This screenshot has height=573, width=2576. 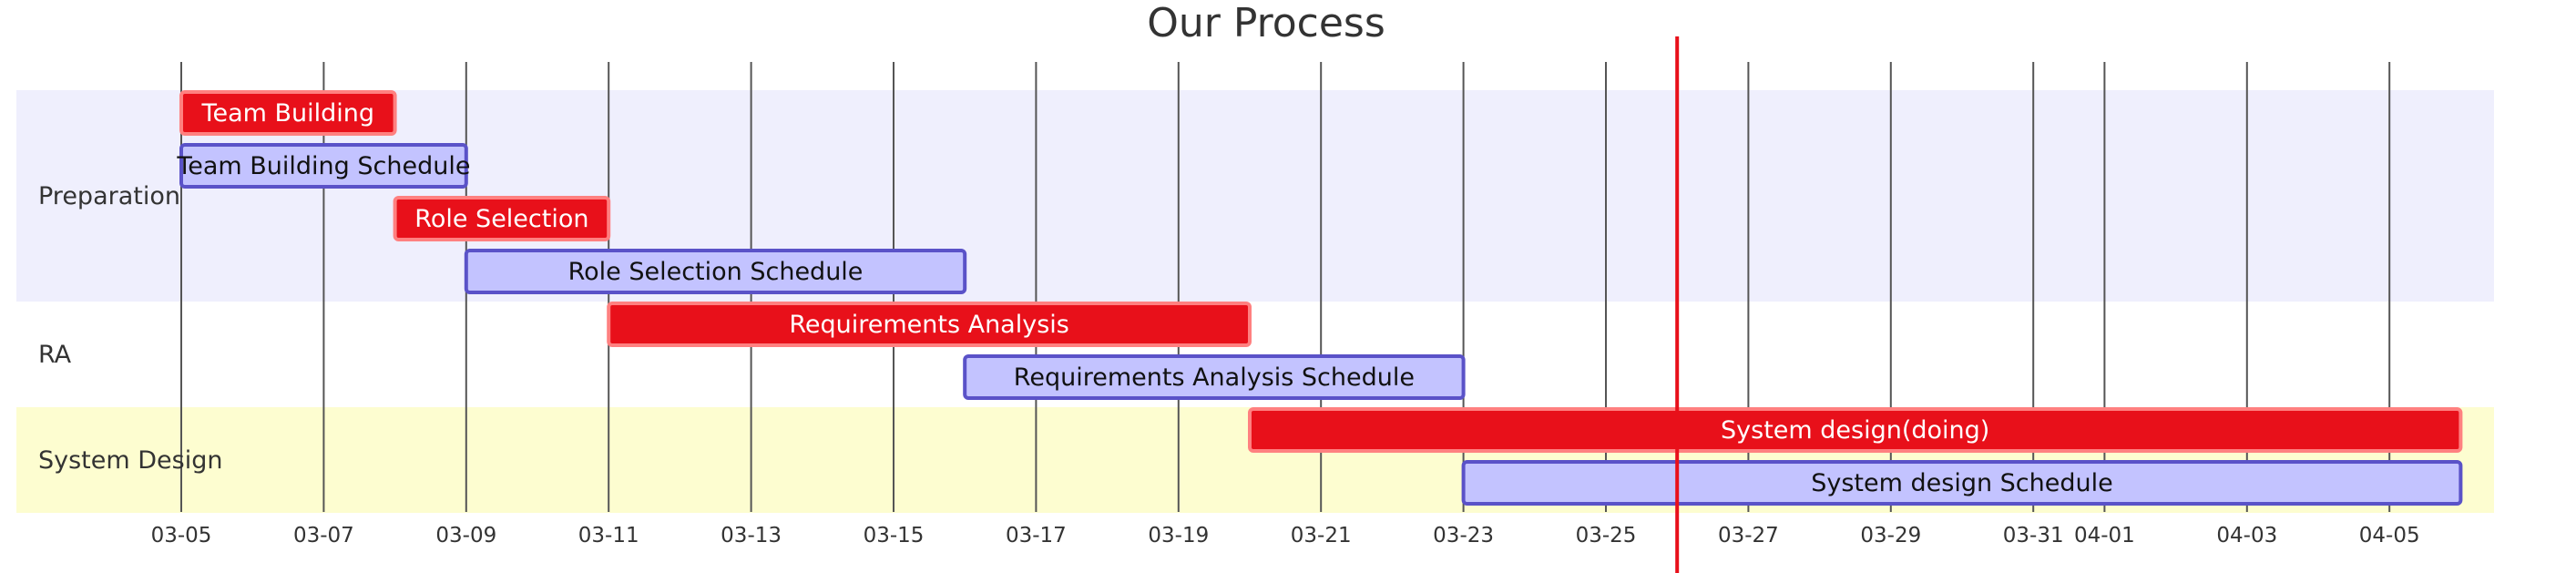 I want to click on x-tick-label: 03-17, so click(x=1036, y=535).